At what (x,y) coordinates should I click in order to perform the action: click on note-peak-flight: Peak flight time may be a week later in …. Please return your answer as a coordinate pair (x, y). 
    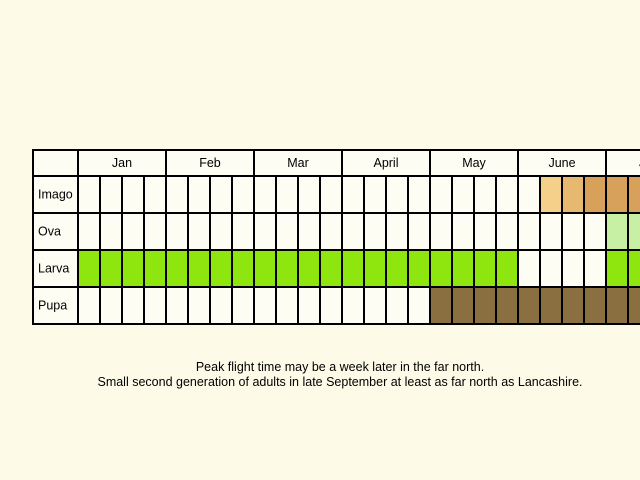
    Looking at the image, I should click on (340, 367).